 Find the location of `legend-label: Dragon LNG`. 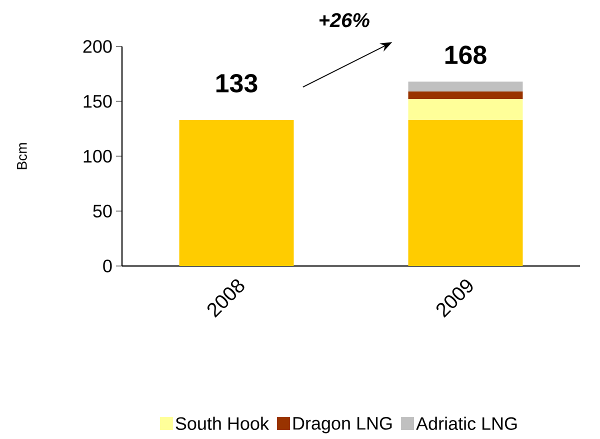

legend-label: Dragon LNG is located at coordinates (342, 425).